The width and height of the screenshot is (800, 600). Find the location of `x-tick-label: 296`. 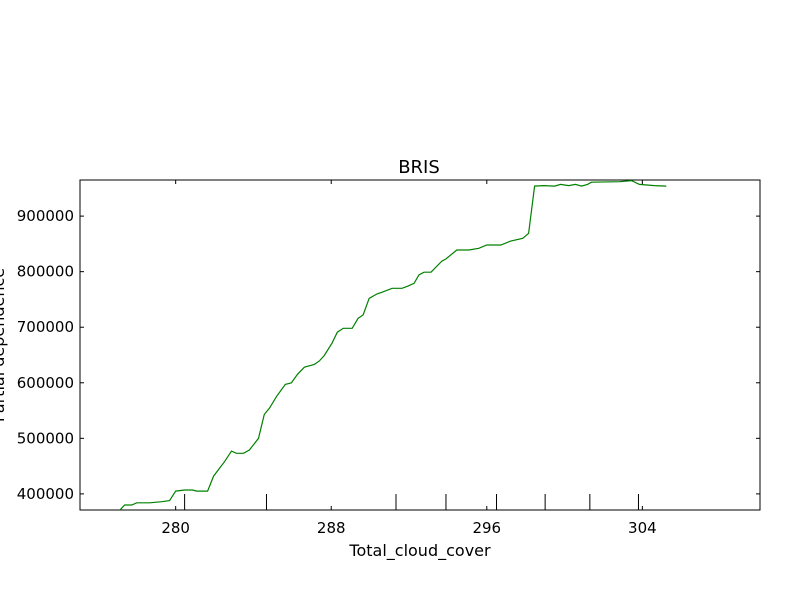

x-tick-label: 296 is located at coordinates (486, 528).